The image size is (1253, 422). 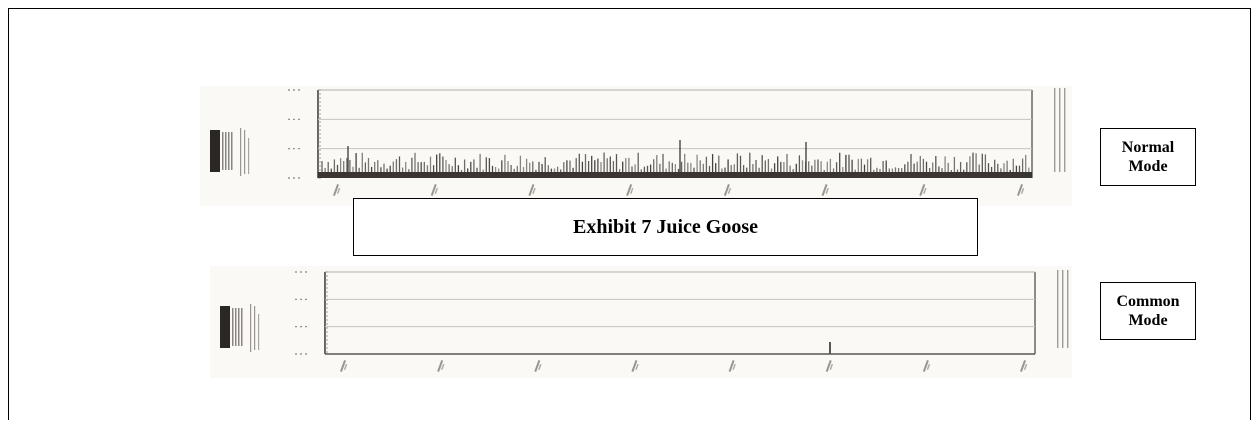 I want to click on normal-mode-label-line1: Normal, so click(x=1148, y=147).